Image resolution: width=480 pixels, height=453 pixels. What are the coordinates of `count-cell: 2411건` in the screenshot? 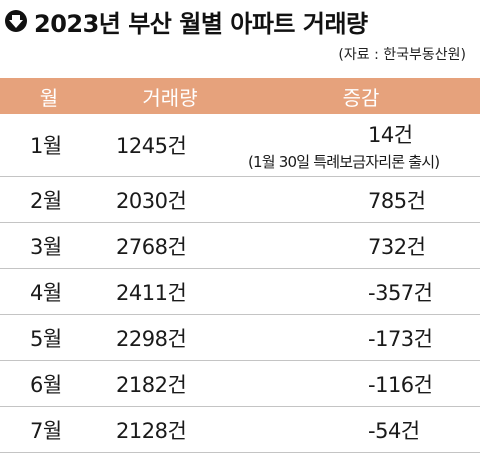 It's located at (170, 291).